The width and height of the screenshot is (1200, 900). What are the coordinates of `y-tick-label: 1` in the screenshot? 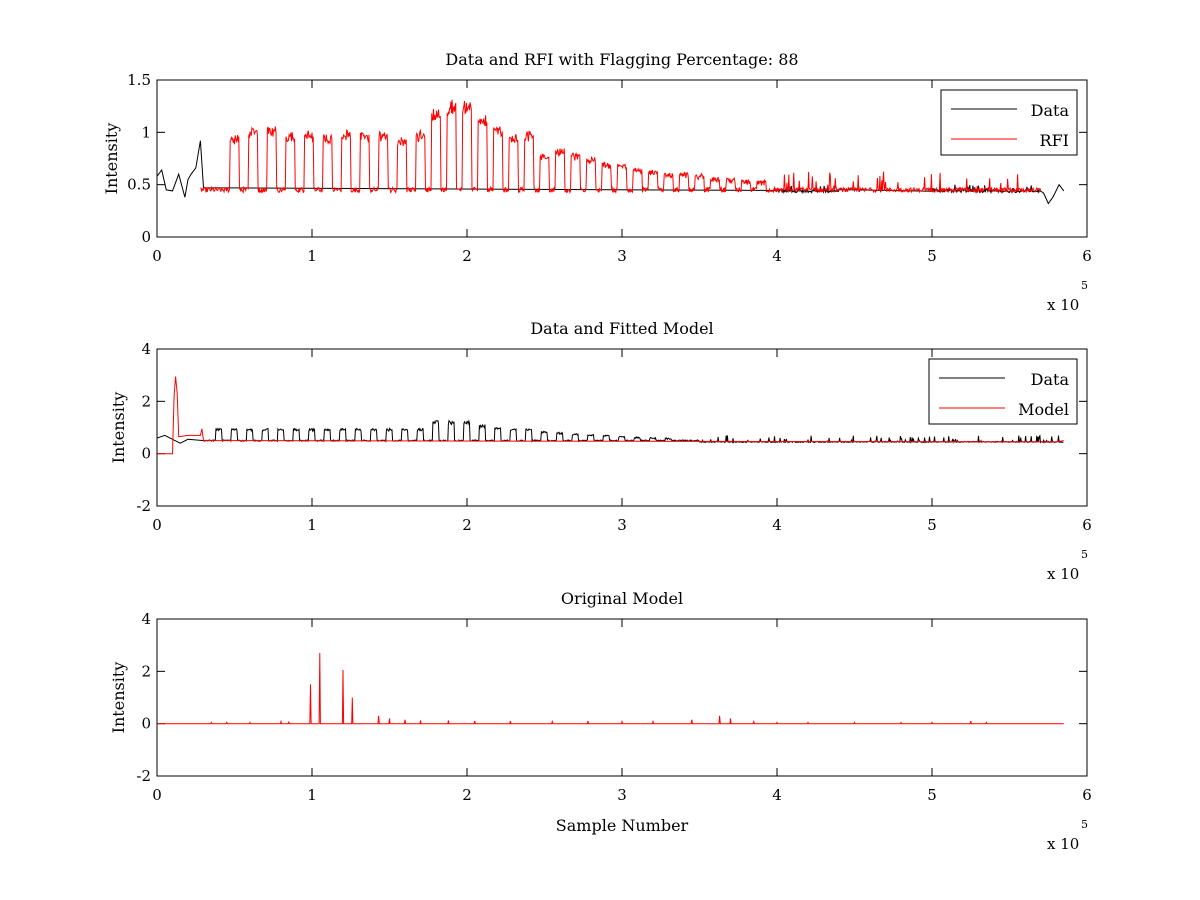 It's located at (146, 132).